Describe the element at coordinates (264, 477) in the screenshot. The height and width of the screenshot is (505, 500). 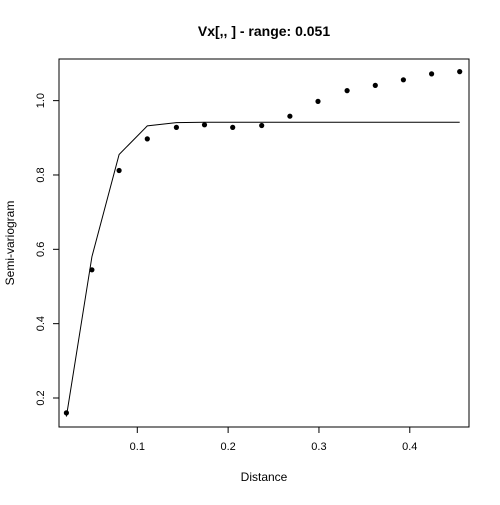
I see `x-axis-label: Distance` at that location.